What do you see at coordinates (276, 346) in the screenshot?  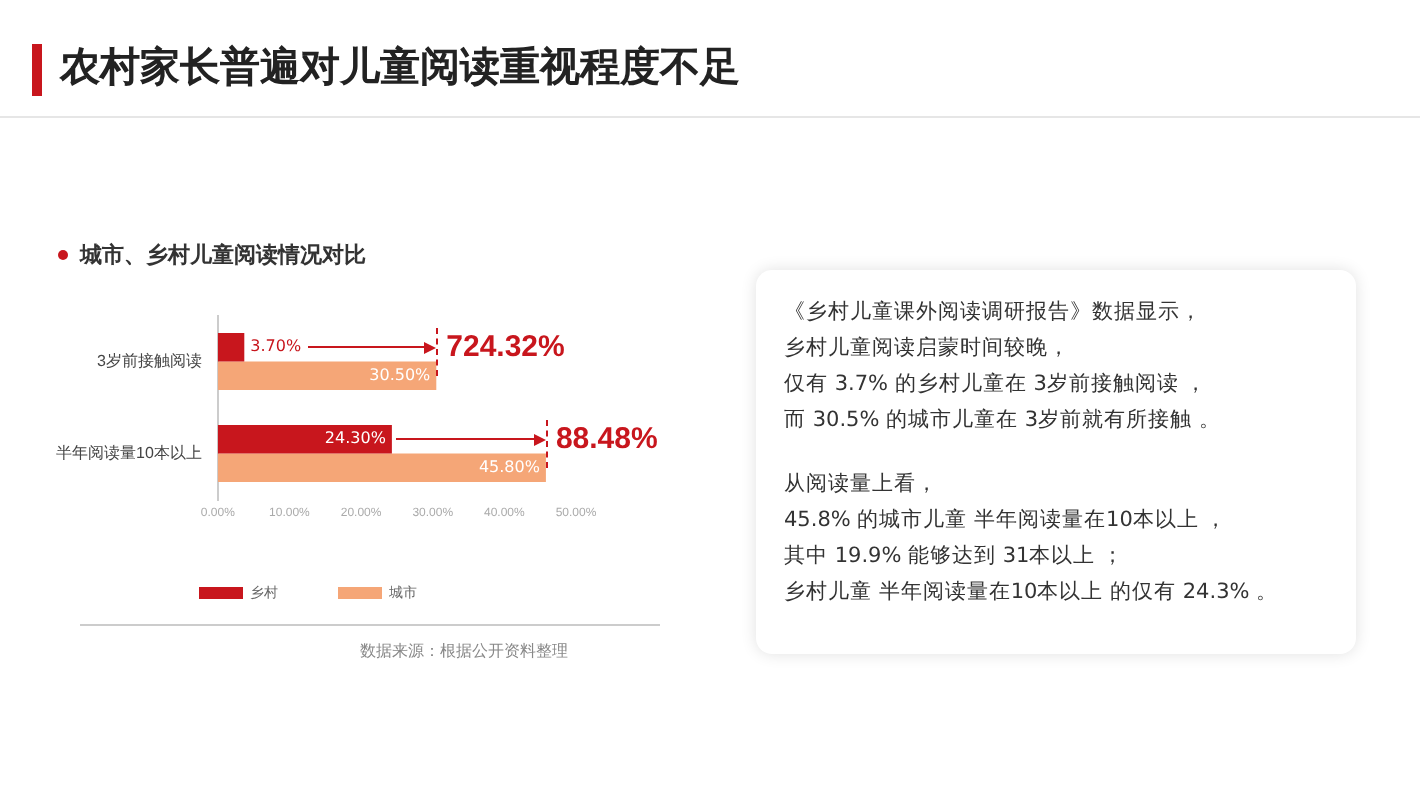 I see `data-label: 3.70%` at bounding box center [276, 346].